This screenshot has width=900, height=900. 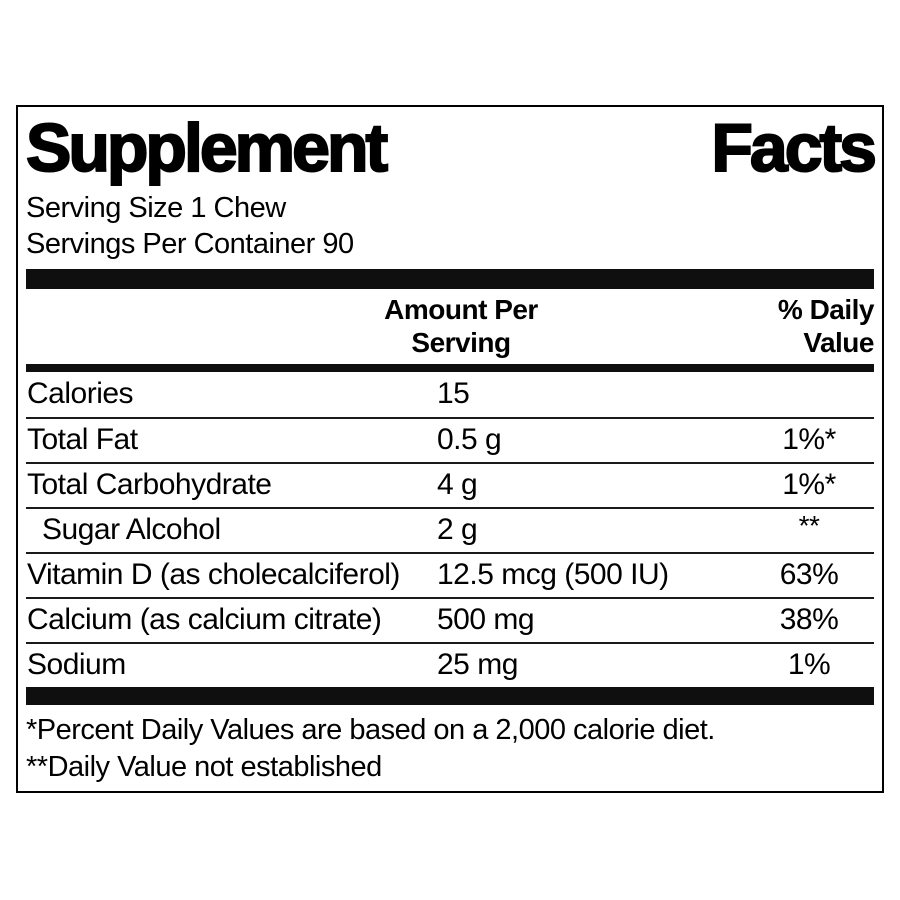 I want to click on table-header-row: Amount Per Serving % Daily Value, so click(x=450, y=326).